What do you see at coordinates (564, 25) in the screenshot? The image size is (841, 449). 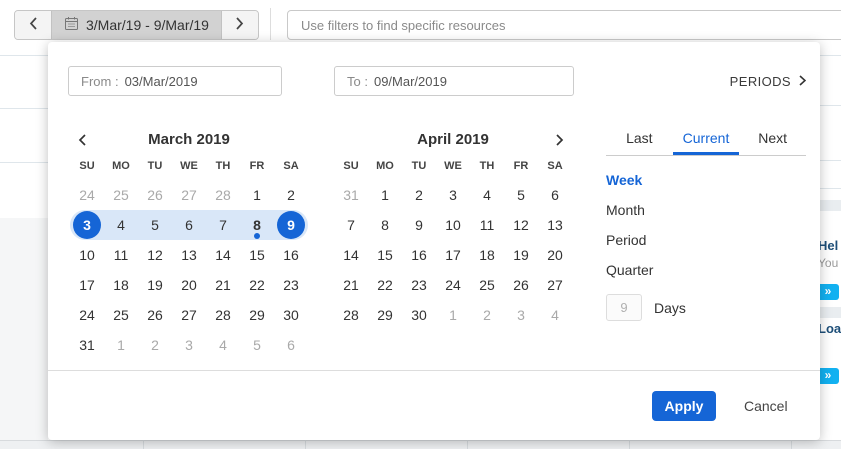 I see `resource-filter-input` at bounding box center [564, 25].